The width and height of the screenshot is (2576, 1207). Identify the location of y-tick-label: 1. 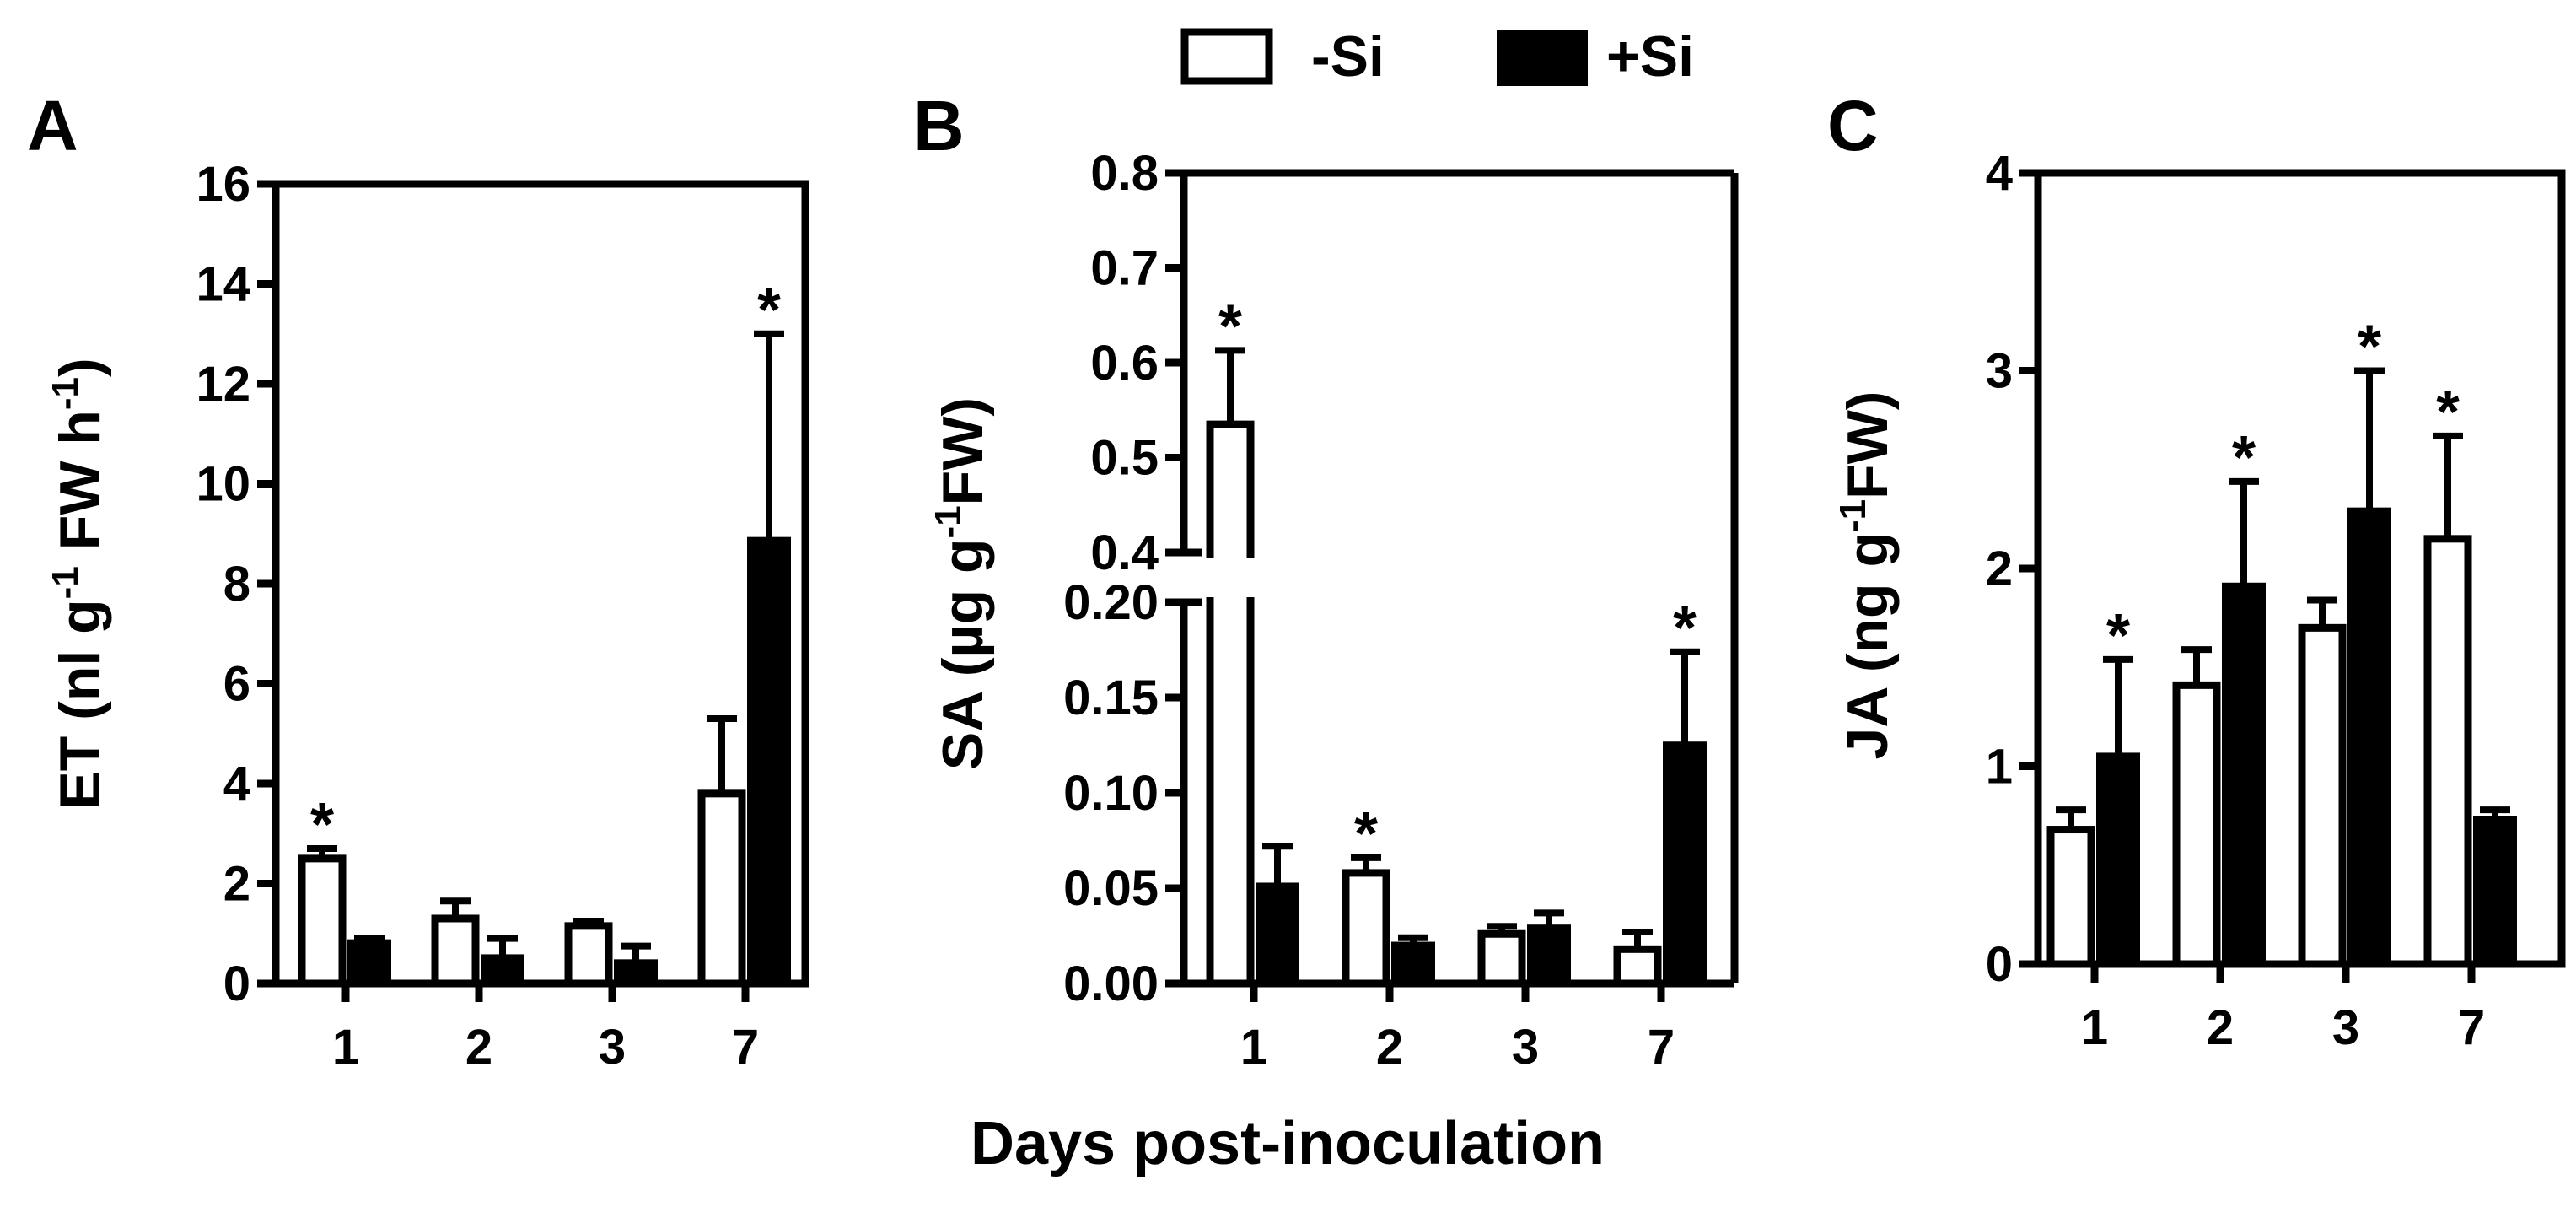
(1999, 768).